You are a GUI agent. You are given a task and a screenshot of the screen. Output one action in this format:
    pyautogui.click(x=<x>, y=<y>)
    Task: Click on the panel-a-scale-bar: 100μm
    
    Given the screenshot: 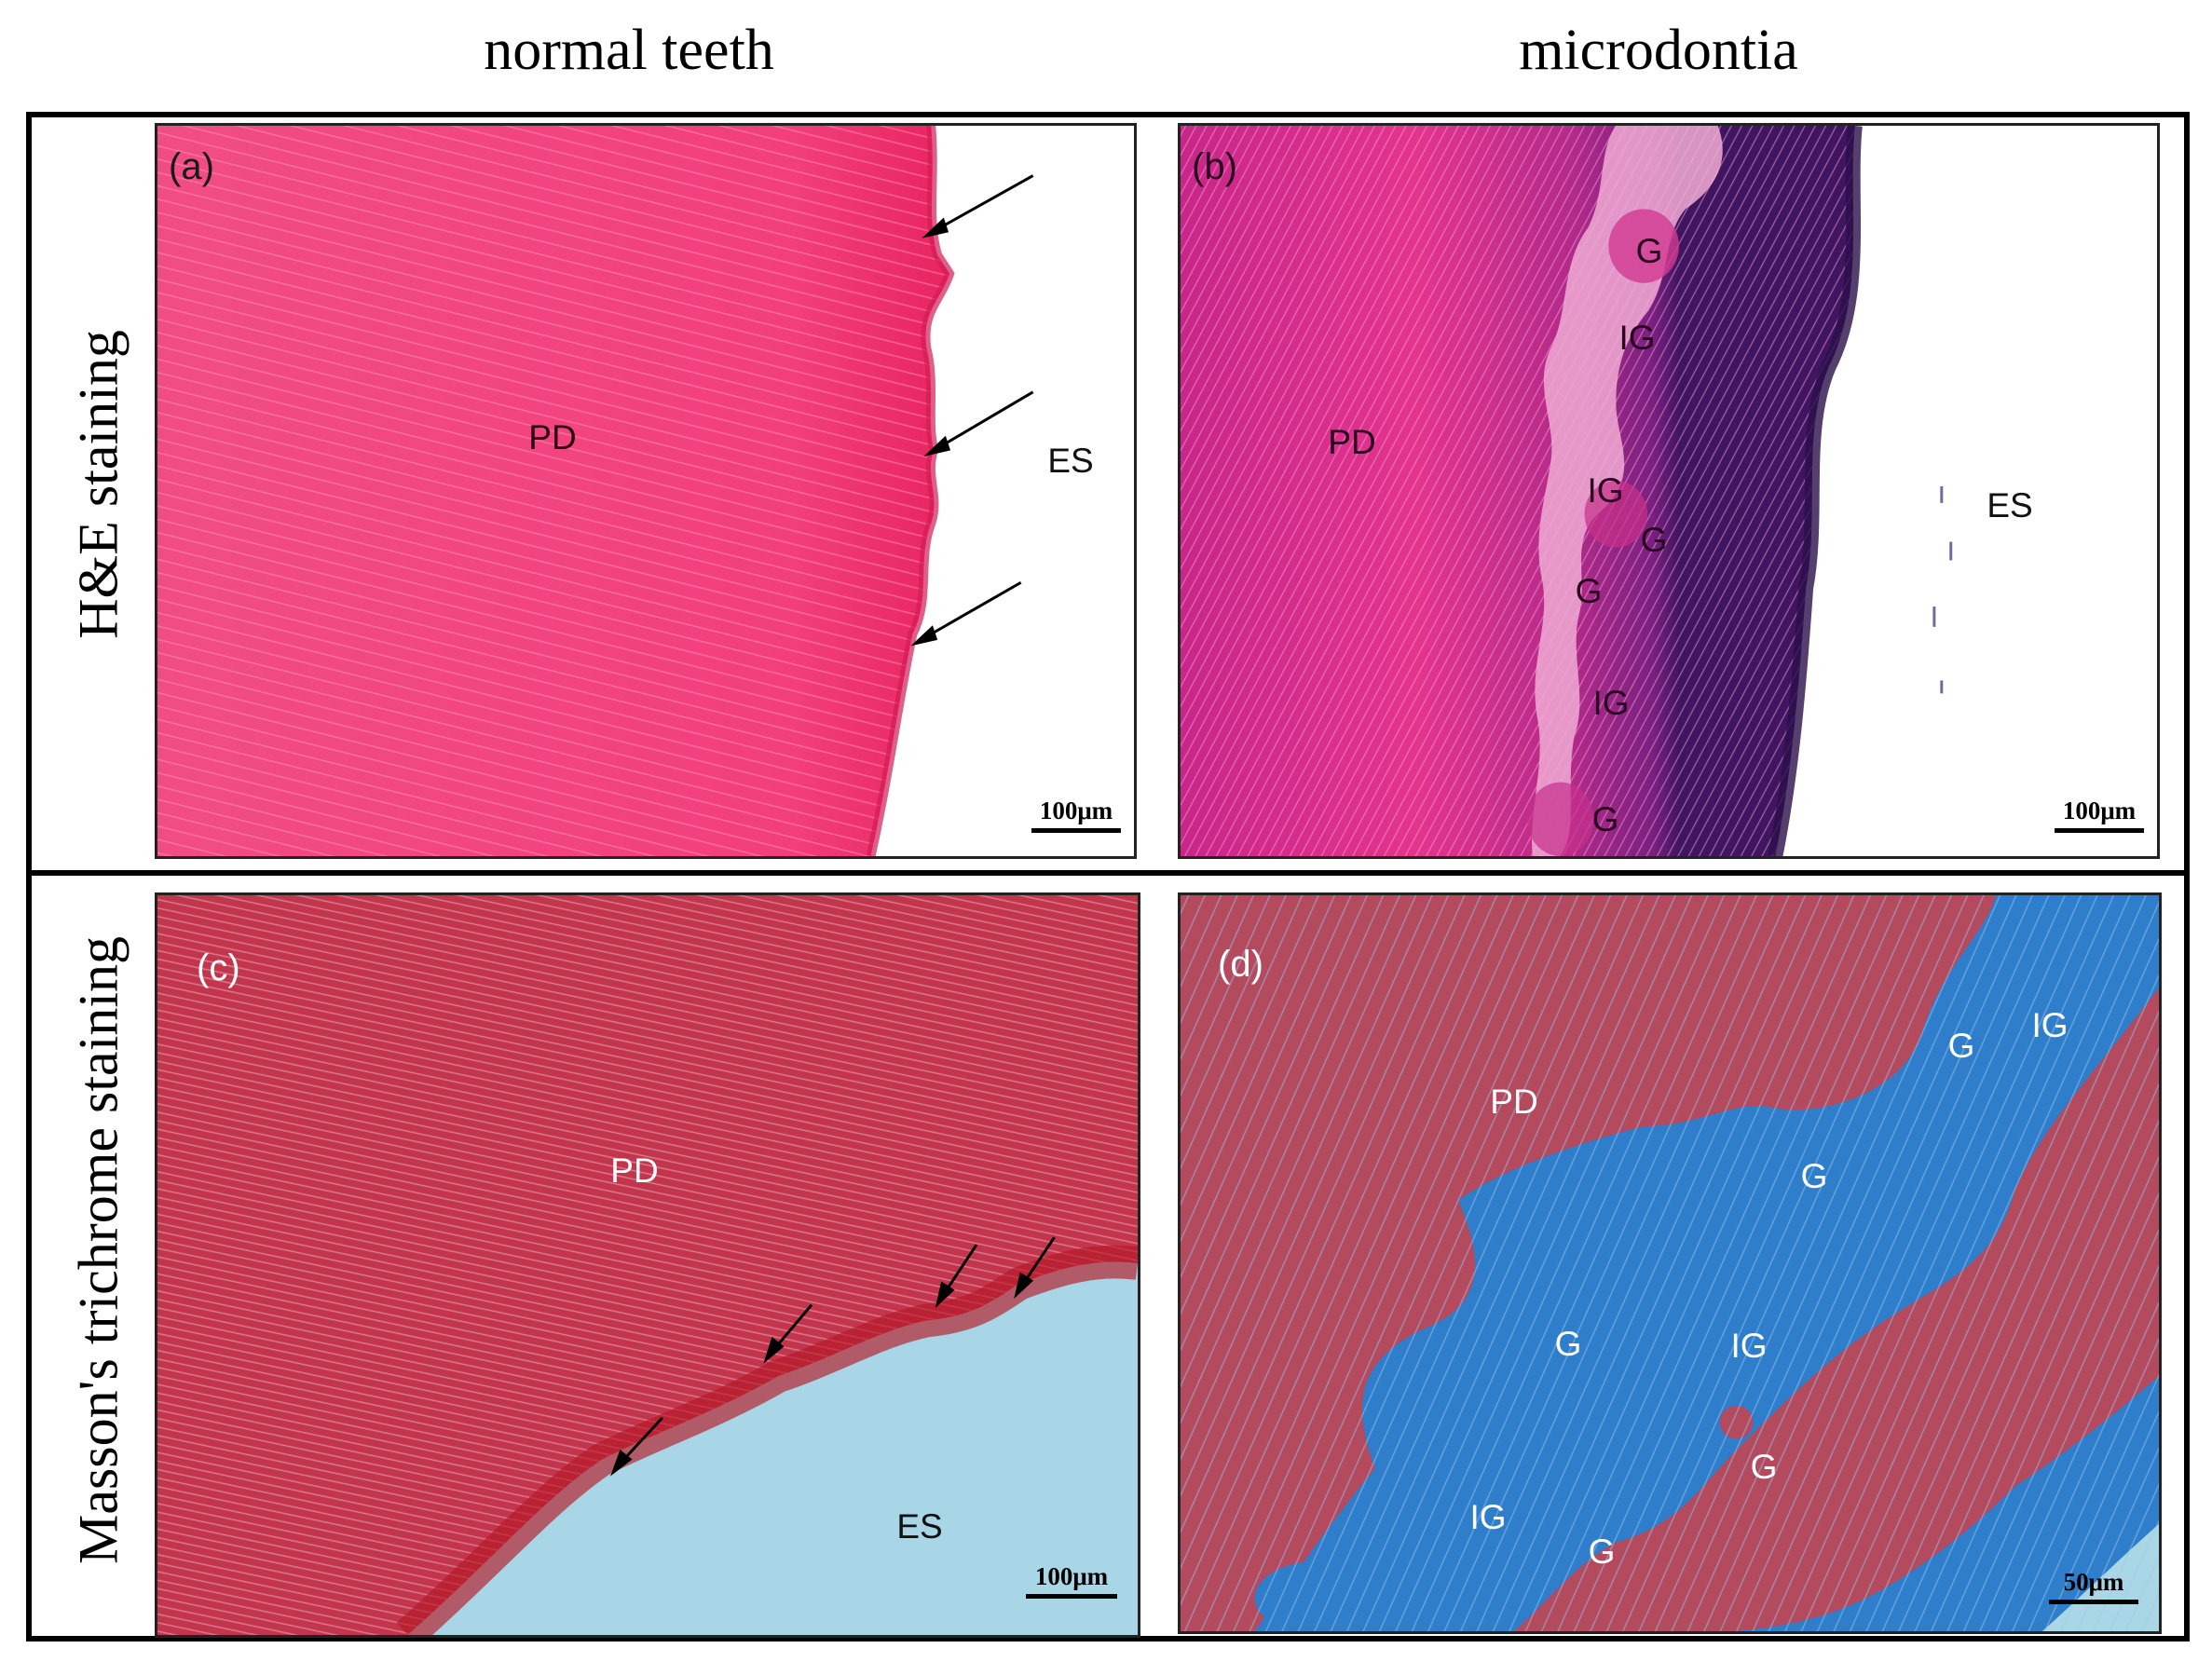 What is the action you would take?
    pyautogui.click(x=1076, y=815)
    